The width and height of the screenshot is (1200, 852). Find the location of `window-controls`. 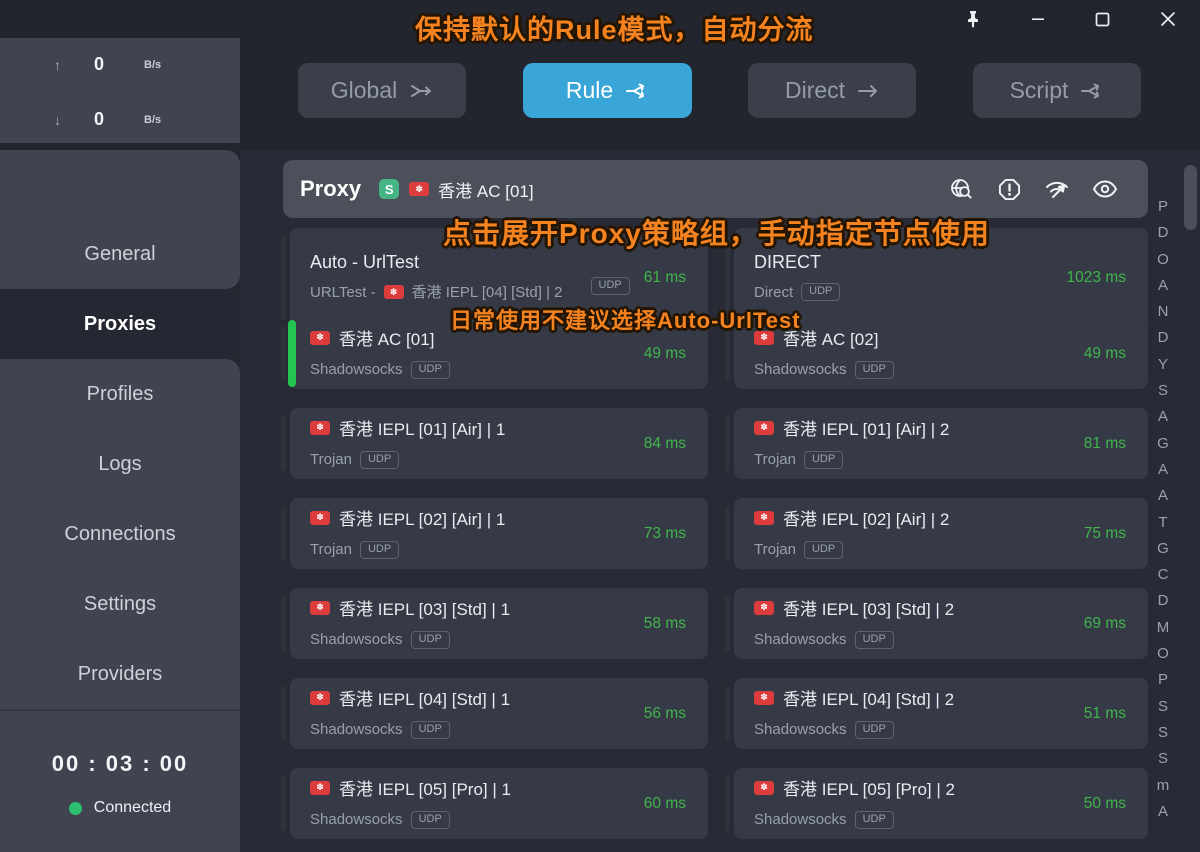

window-controls is located at coordinates (1070, 19).